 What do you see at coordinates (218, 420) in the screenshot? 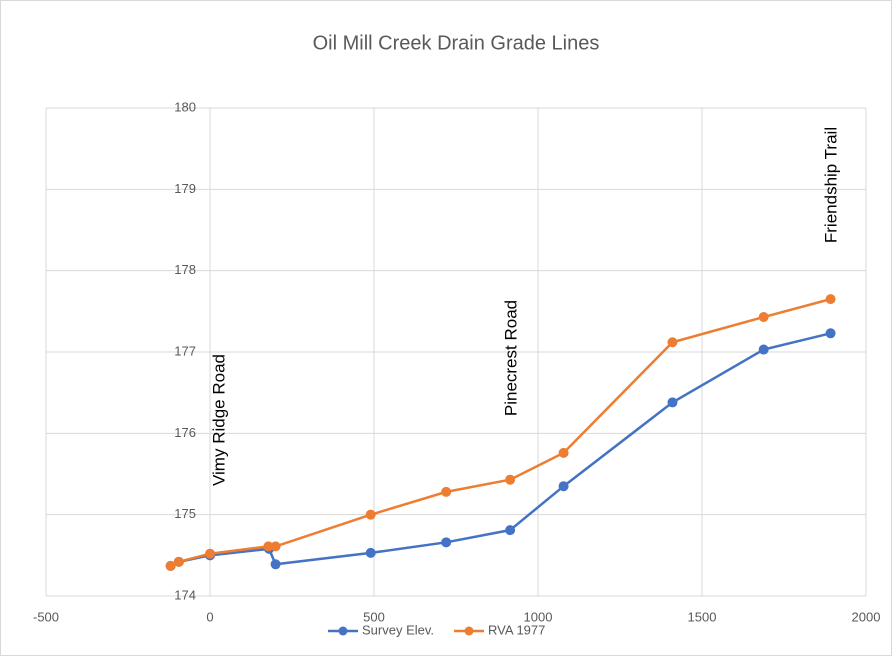
I see `annotation: Vimy Ridge Road` at bounding box center [218, 420].